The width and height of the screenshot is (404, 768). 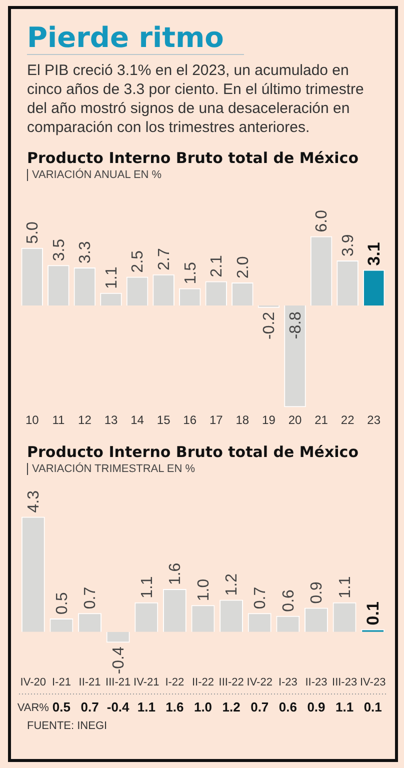 What do you see at coordinates (58, 420) in the screenshot?
I see `x-tick-label: 11` at bounding box center [58, 420].